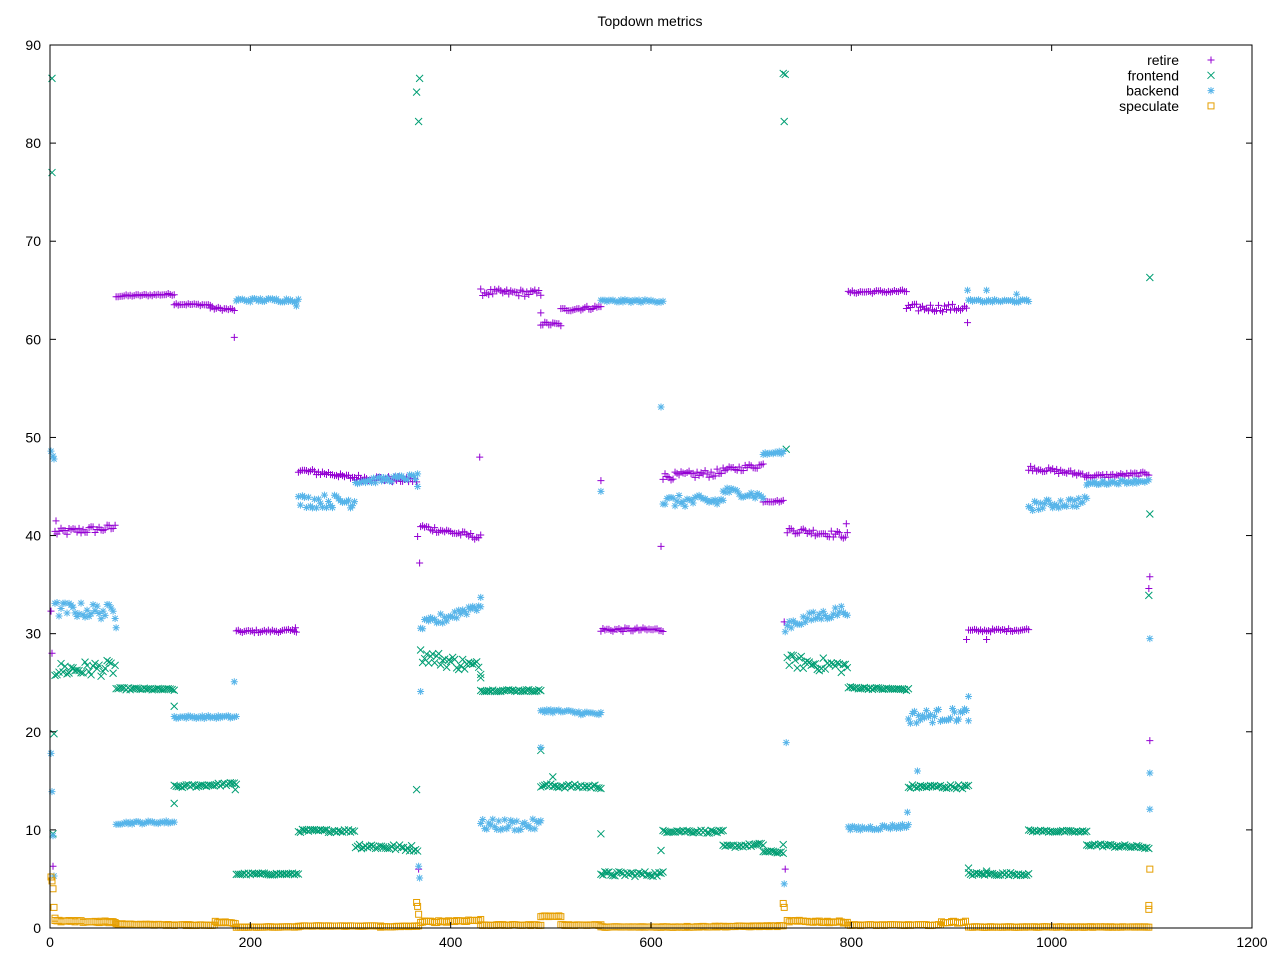 This screenshot has width=1280, height=960. I want to click on legend-marker-backend, so click(1211, 91).